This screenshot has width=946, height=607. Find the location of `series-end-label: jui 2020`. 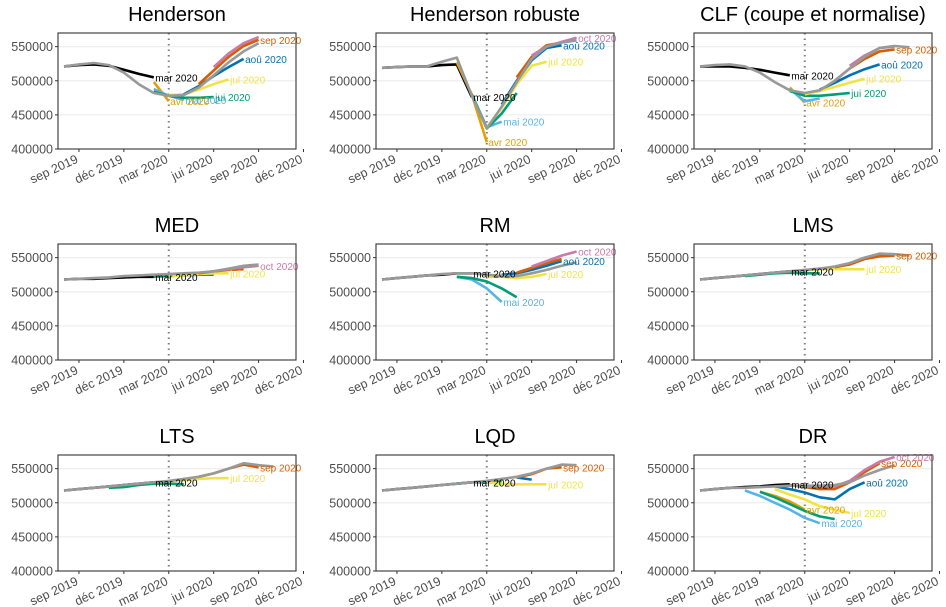

series-end-label: jui 2020 is located at coordinates (232, 98).